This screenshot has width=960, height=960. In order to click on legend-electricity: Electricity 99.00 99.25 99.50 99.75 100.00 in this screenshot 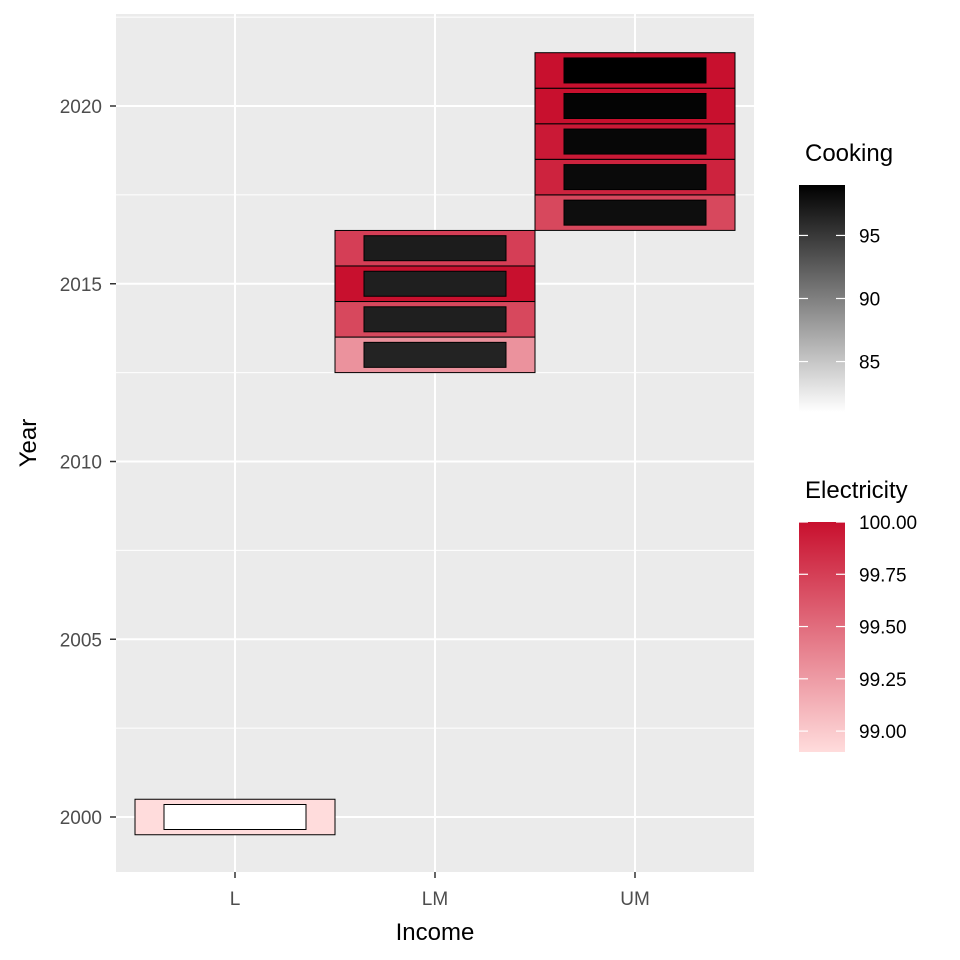, I will do `click(858, 614)`.